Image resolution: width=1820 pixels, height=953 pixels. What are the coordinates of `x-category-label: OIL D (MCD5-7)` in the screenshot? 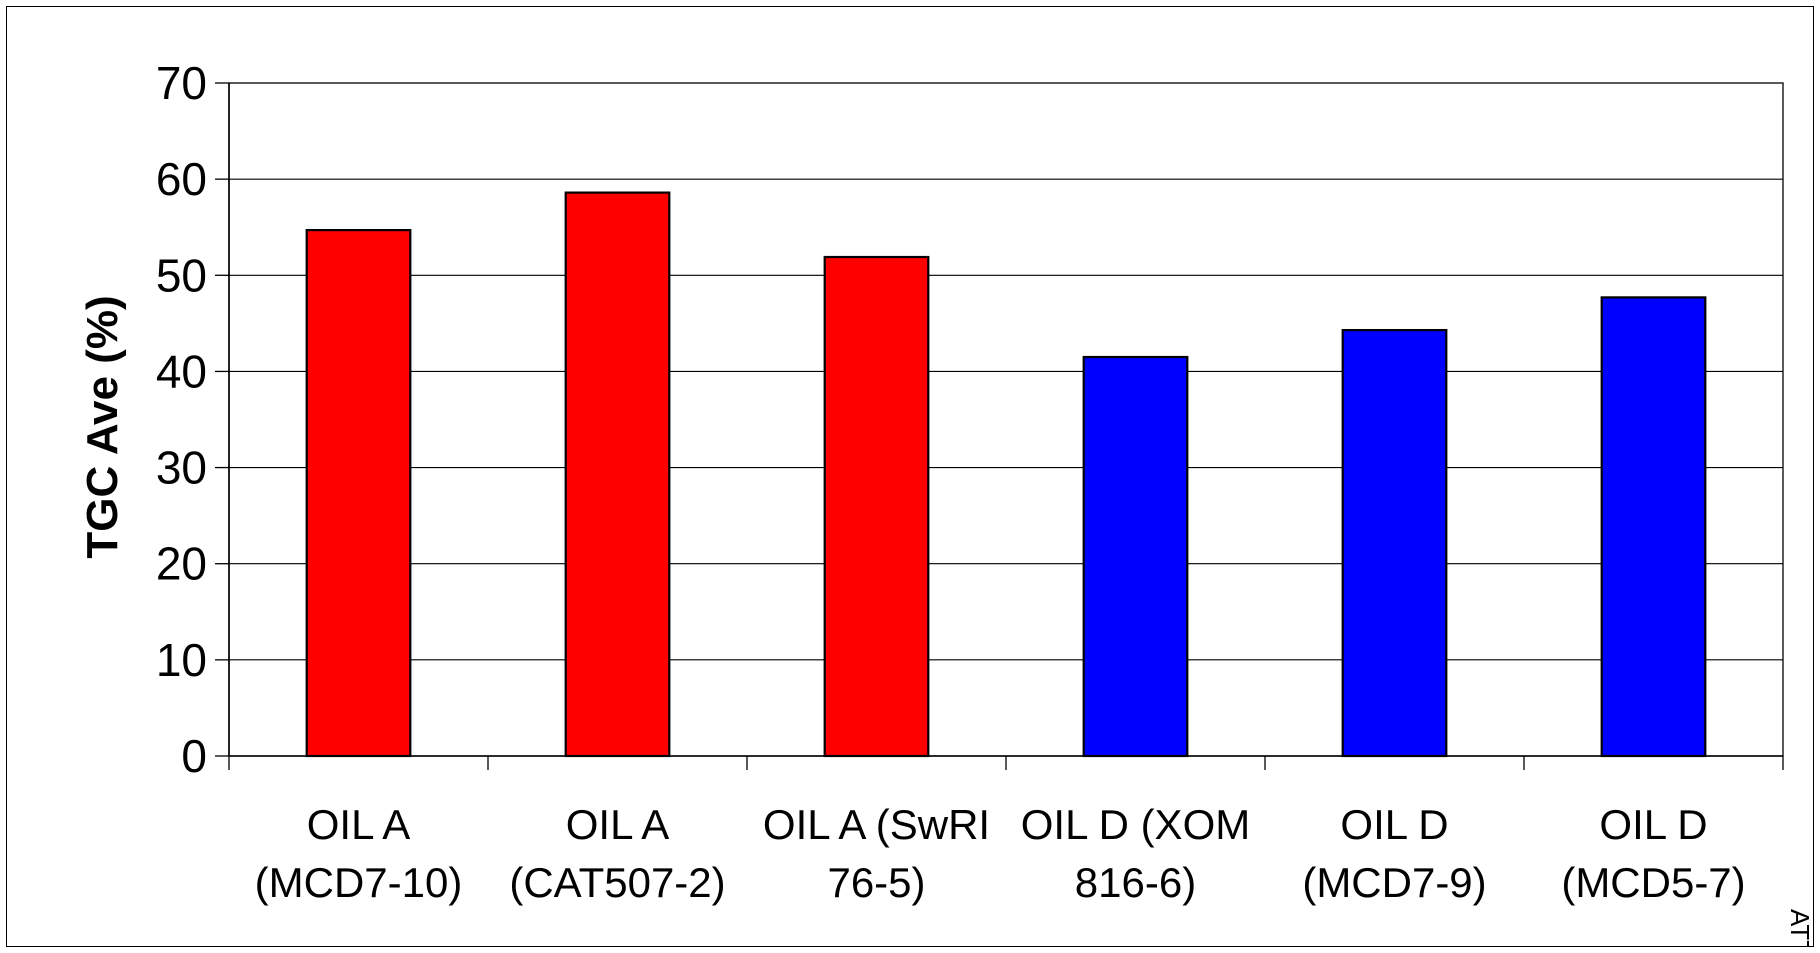 It's located at (1653, 853).